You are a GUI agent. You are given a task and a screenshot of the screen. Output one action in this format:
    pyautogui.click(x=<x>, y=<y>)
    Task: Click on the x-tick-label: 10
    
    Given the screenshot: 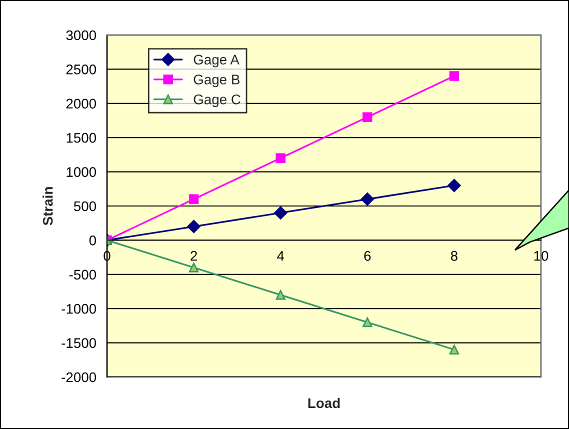 What is the action you would take?
    pyautogui.click(x=541, y=255)
    